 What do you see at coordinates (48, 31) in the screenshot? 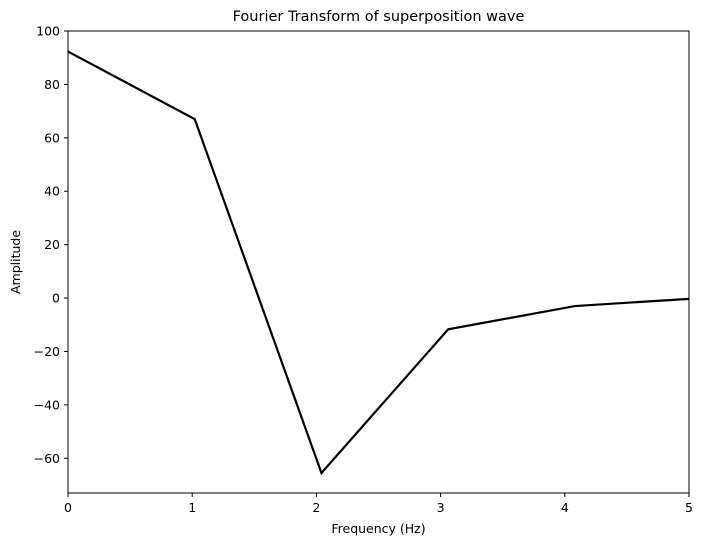
I see `y-tick-label: 100` at bounding box center [48, 31].